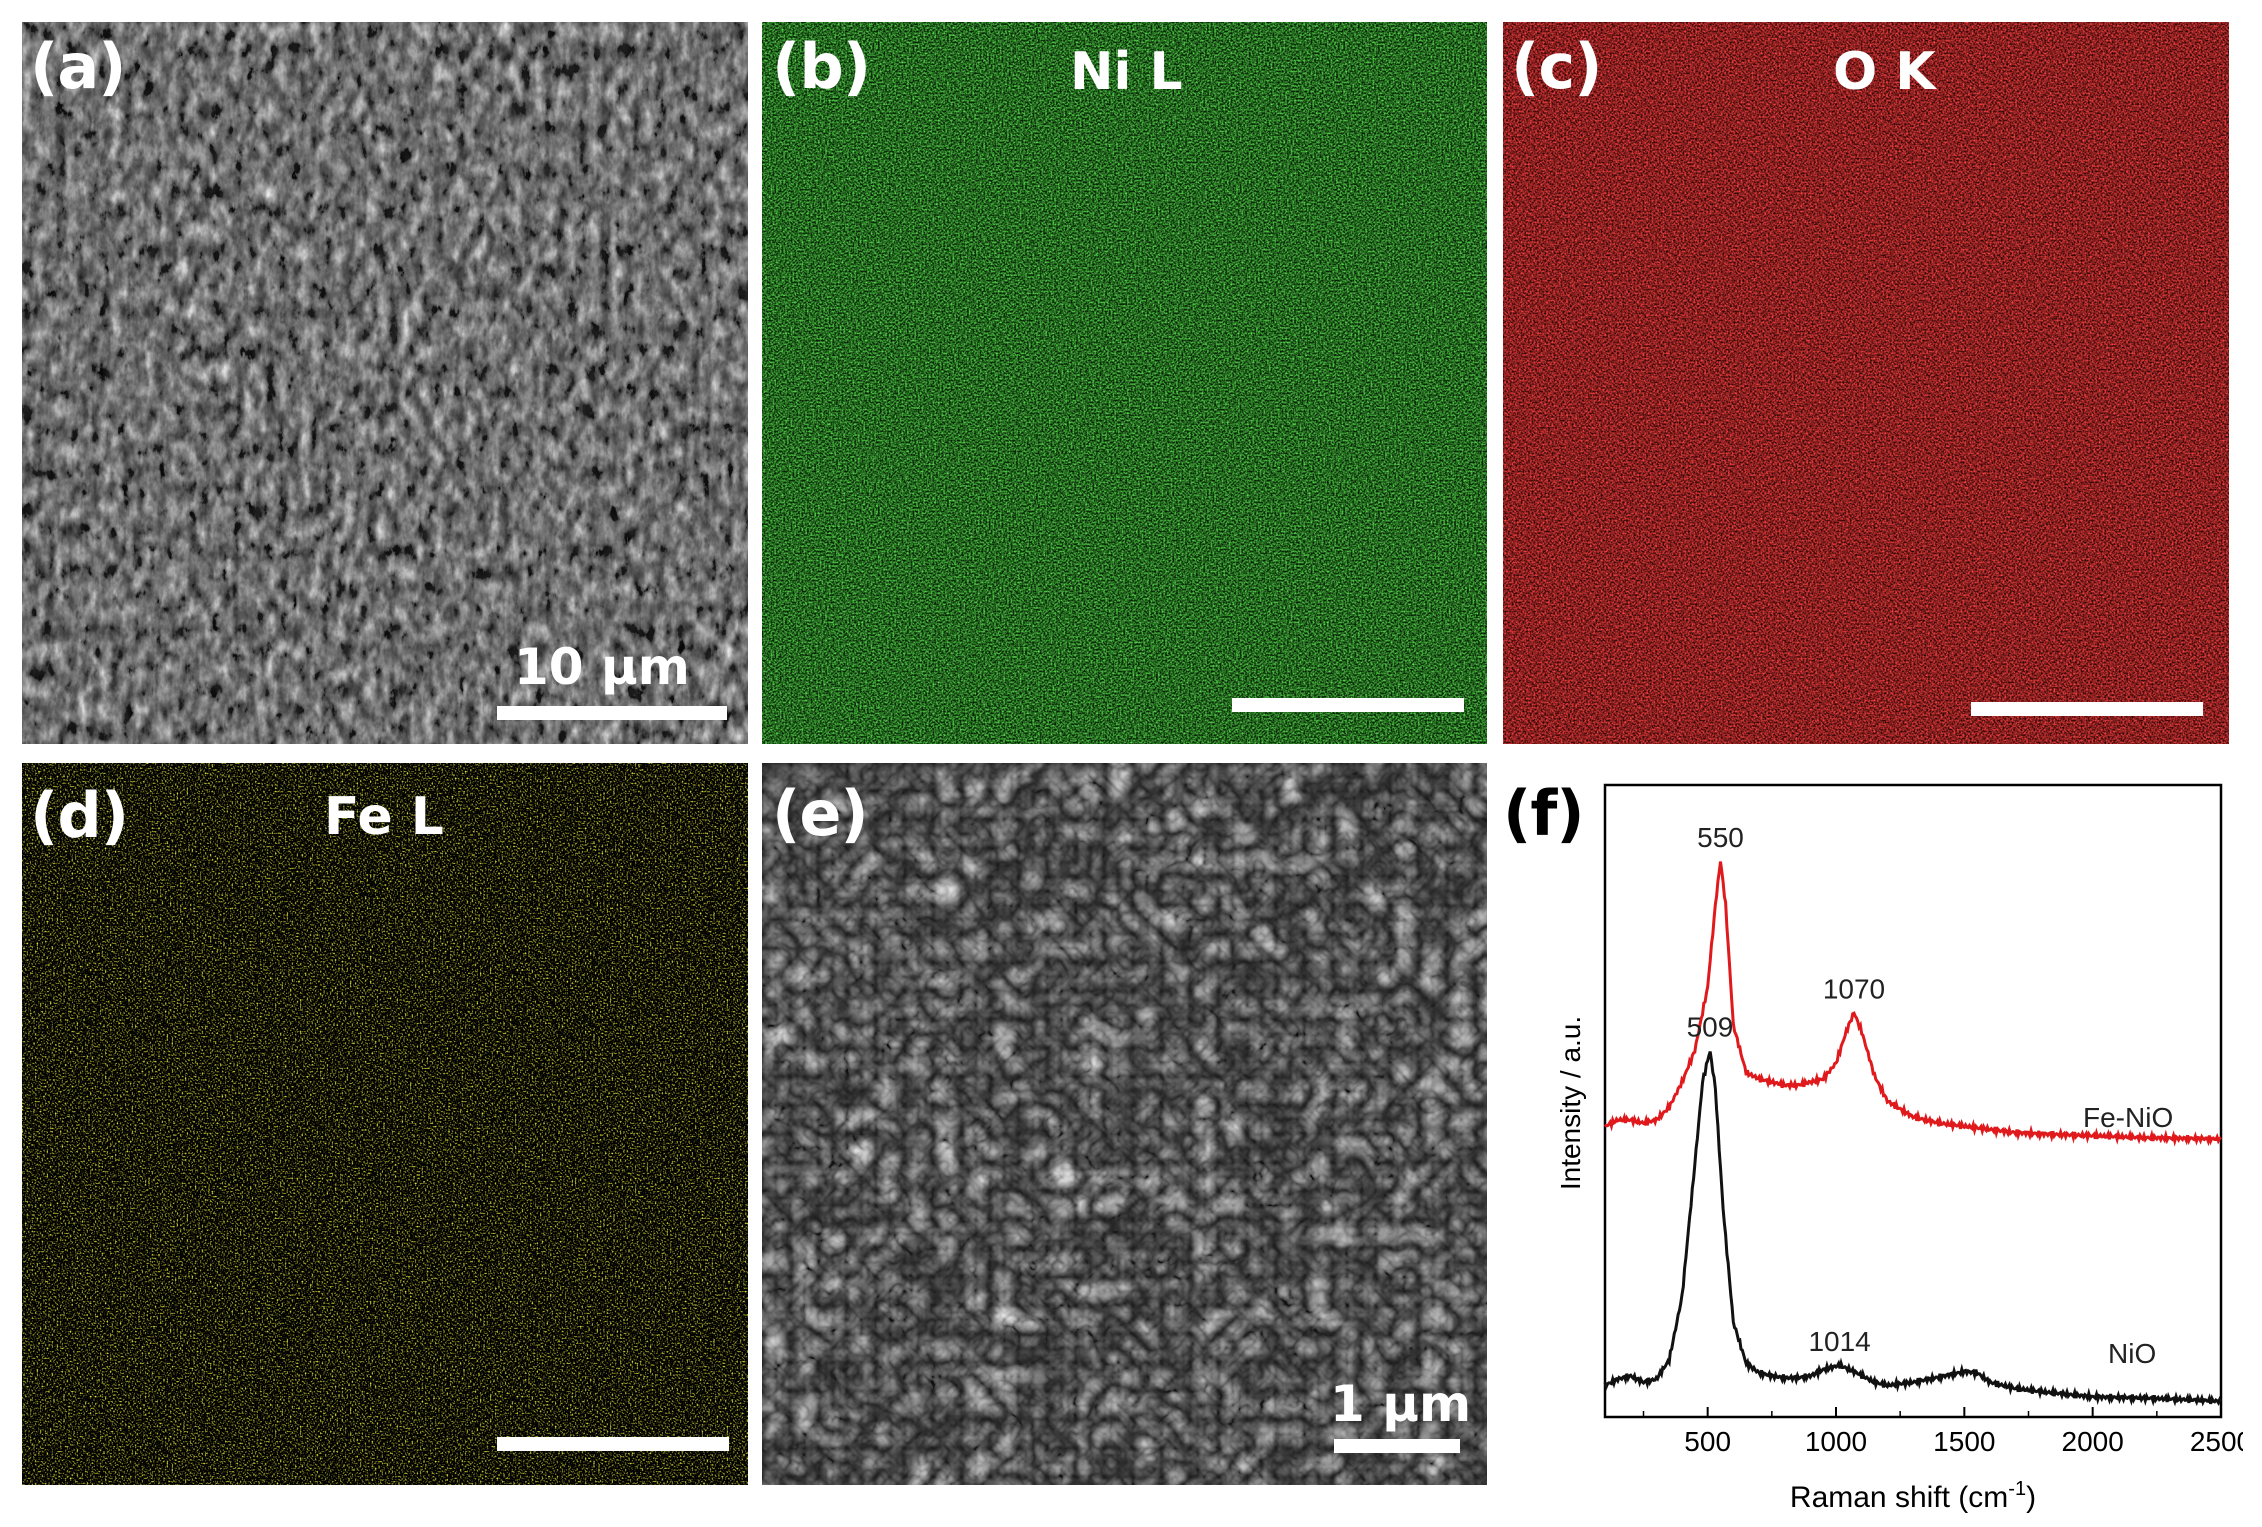 This screenshot has height=1527, width=2262. Describe the element at coordinates (1570, 1103) in the screenshot. I see `y-axis-label: Intensity / a.u.` at that location.